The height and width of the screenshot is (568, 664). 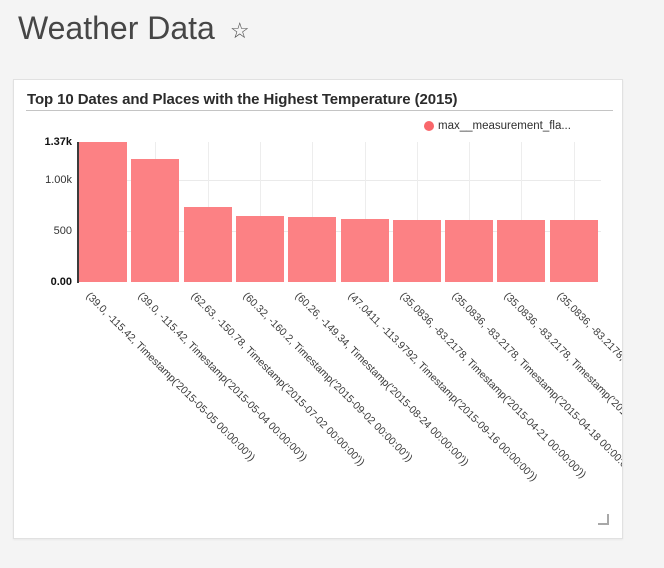 I want to click on card-resize-handle-icon, so click(x=603, y=519).